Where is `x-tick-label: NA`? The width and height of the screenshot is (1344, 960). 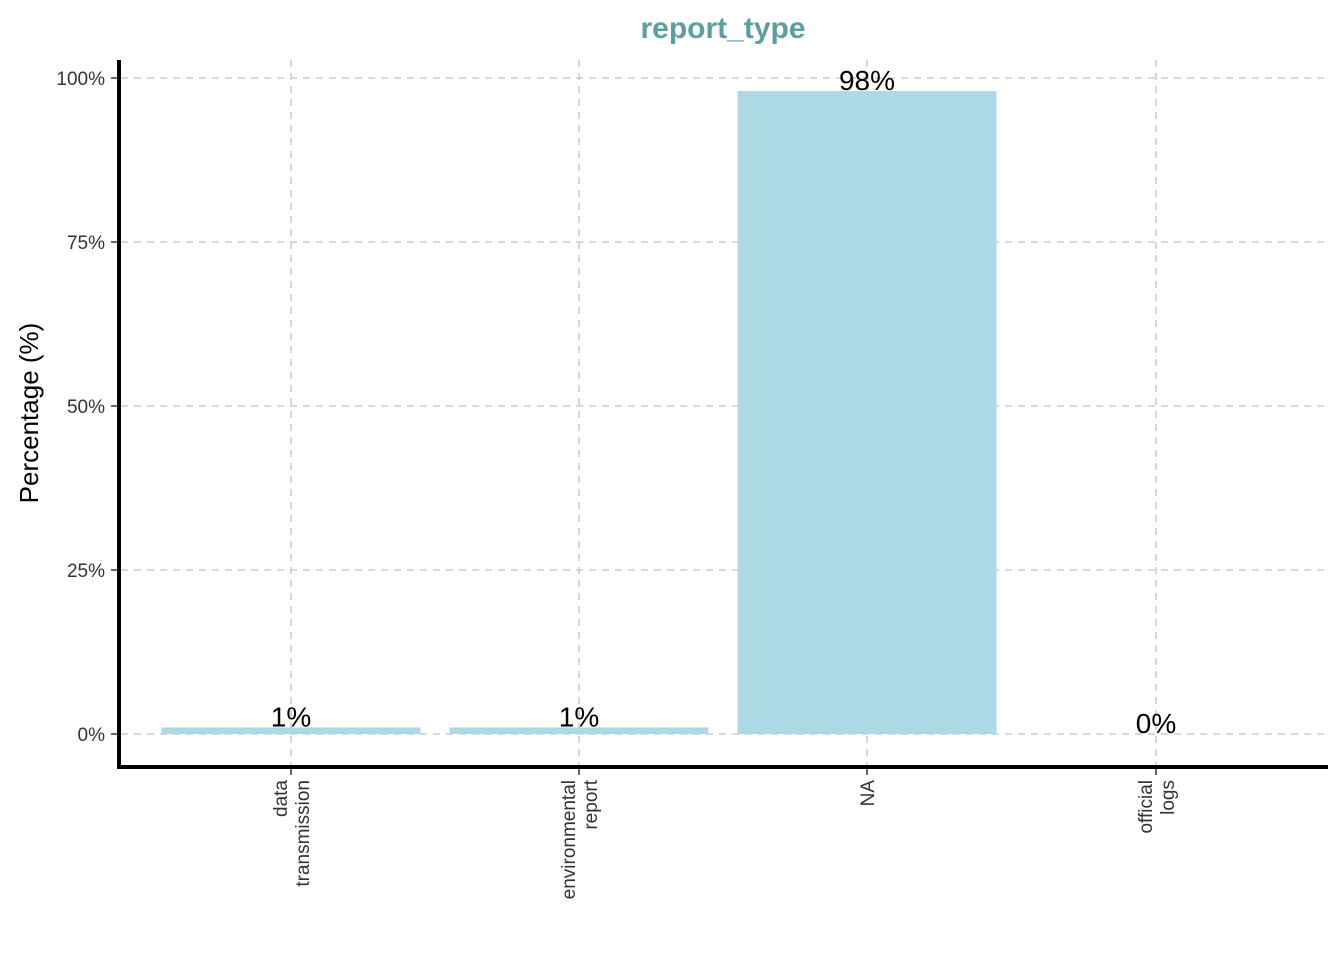 x-tick-label: NA is located at coordinates (868, 793).